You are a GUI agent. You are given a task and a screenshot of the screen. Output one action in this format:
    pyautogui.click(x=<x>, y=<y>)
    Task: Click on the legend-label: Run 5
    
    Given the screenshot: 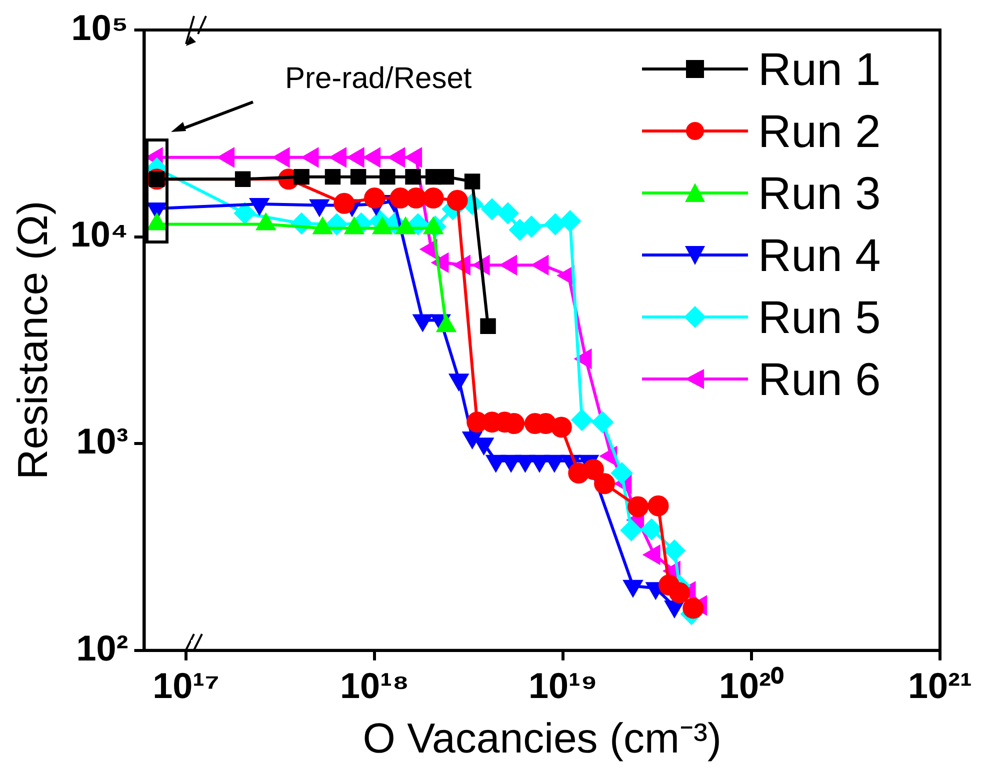 What is the action you would take?
    pyautogui.click(x=819, y=317)
    